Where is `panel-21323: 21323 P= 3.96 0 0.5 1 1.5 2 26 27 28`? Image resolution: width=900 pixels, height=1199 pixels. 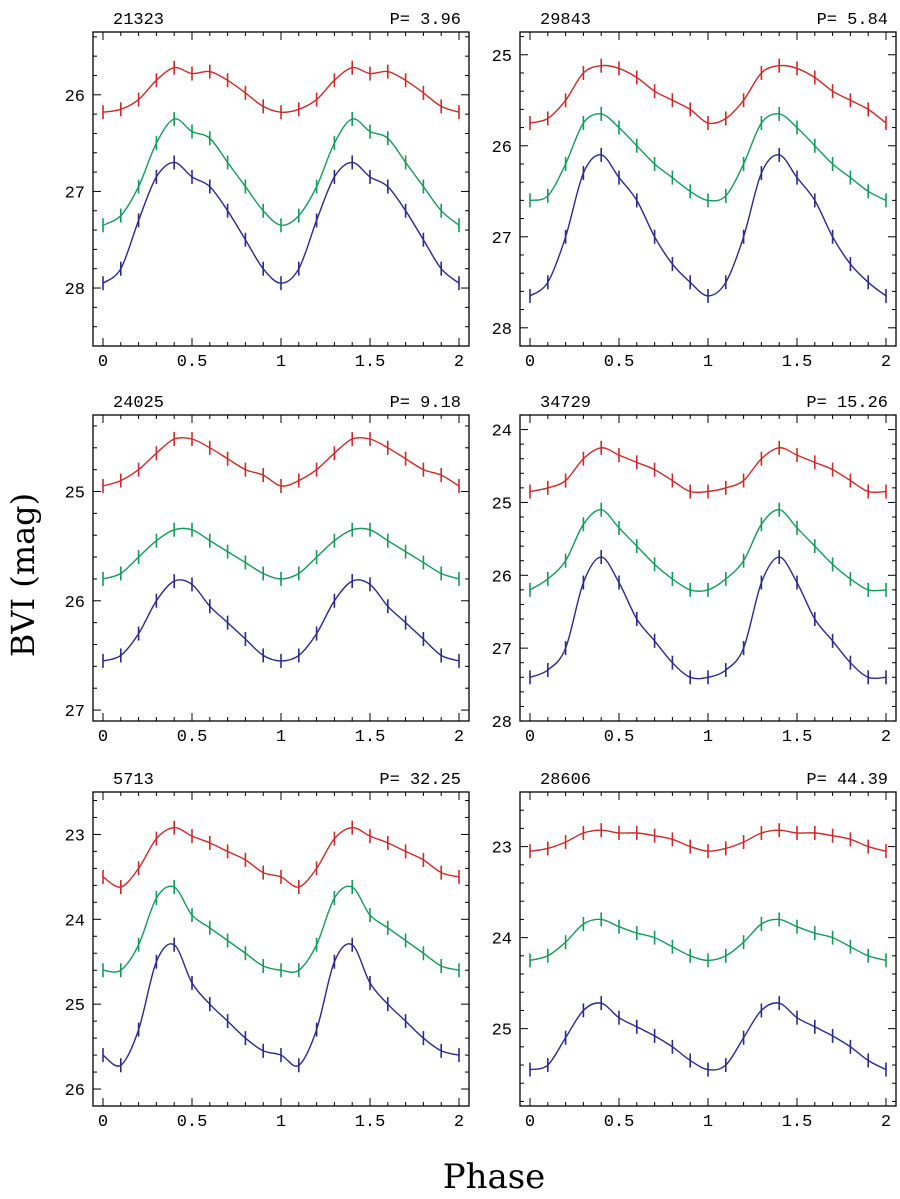 panel-21323: 21323 P= 3.96 0 0.5 1 1.5 2 26 27 28 is located at coordinates (267, 191).